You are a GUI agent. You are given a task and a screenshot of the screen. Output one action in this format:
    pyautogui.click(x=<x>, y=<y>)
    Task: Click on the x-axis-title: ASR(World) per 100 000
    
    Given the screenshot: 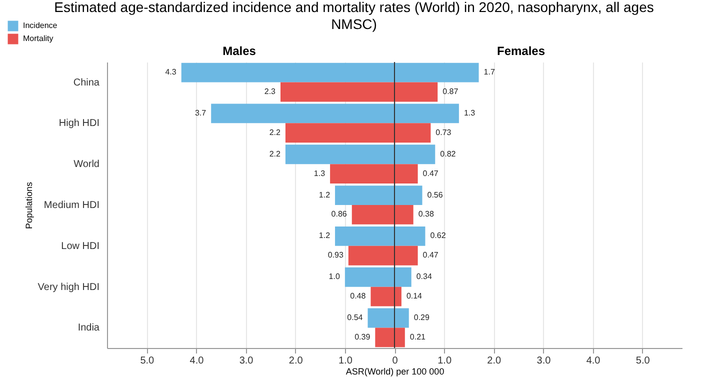 What is the action you would take?
    pyautogui.click(x=395, y=371)
    